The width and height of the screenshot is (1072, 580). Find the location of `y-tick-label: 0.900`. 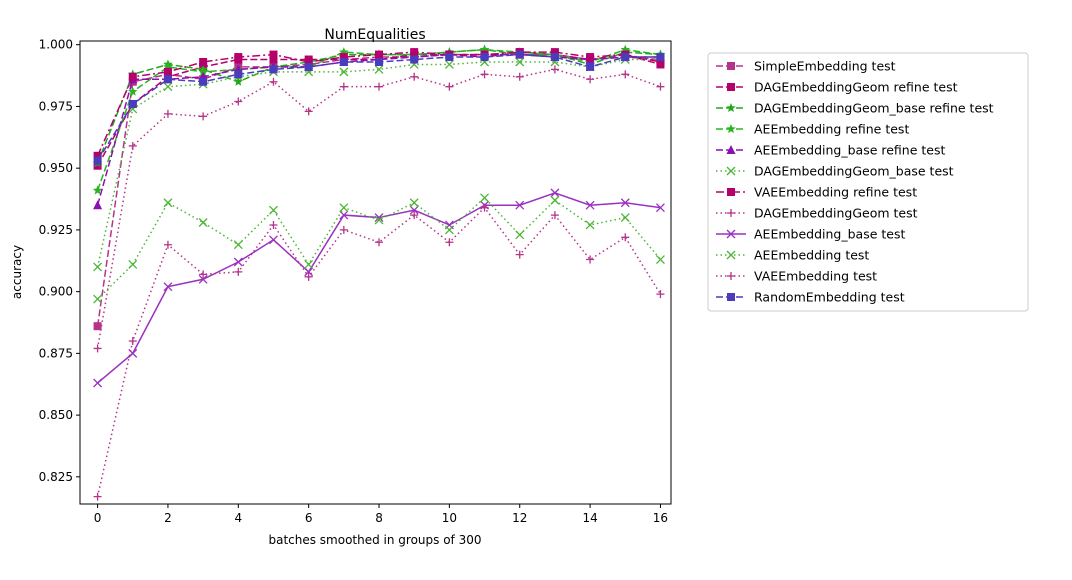

y-tick-label: 0.900 is located at coordinates (56, 292).